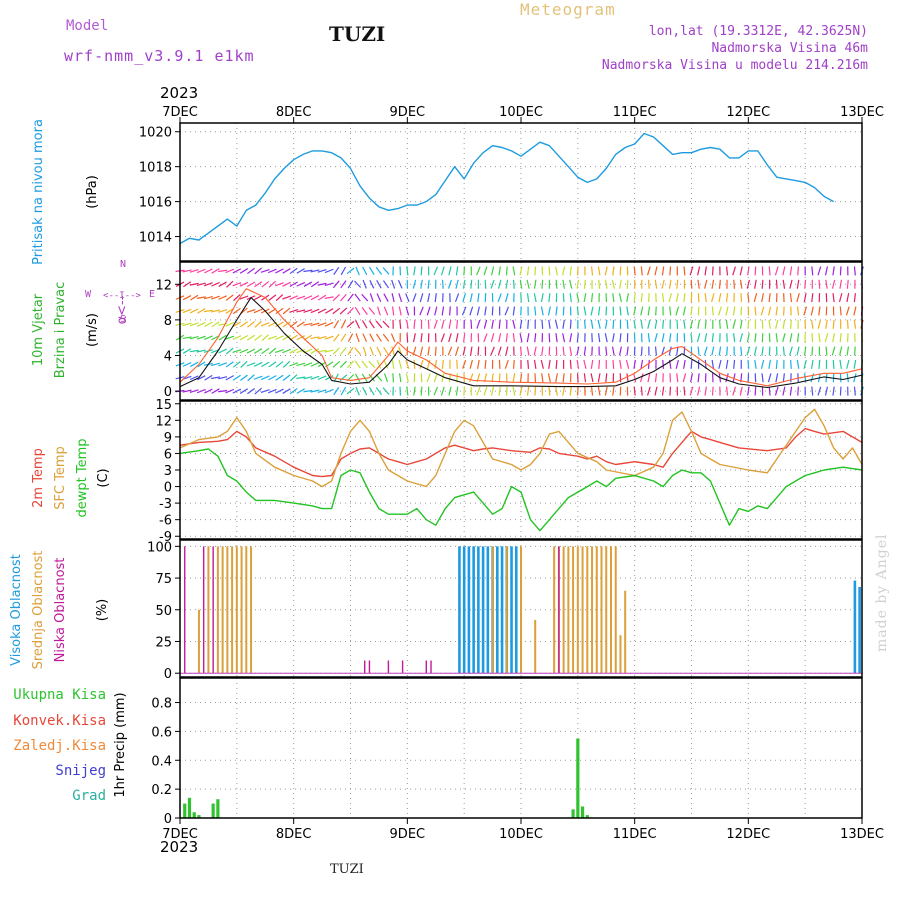 This screenshot has width=900, height=900. I want to click on y-tick-label: 25, so click(163, 642).